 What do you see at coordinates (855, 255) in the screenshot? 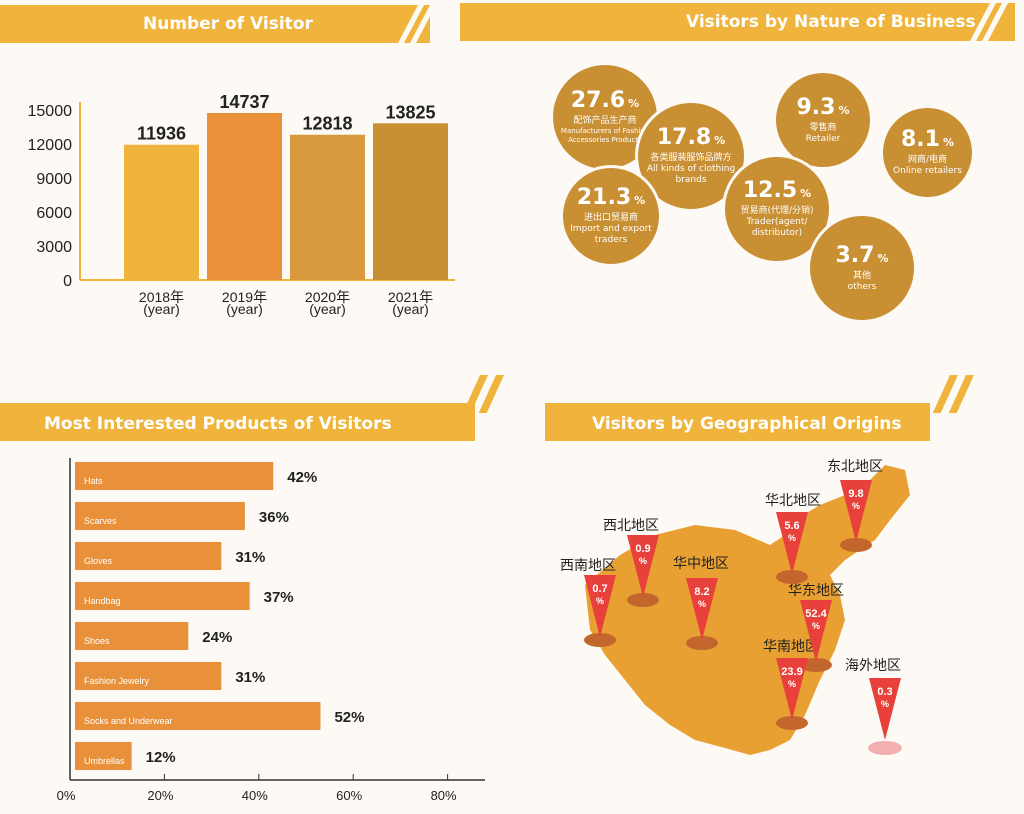
I see `bubble-value: 3.7` at bounding box center [855, 255].